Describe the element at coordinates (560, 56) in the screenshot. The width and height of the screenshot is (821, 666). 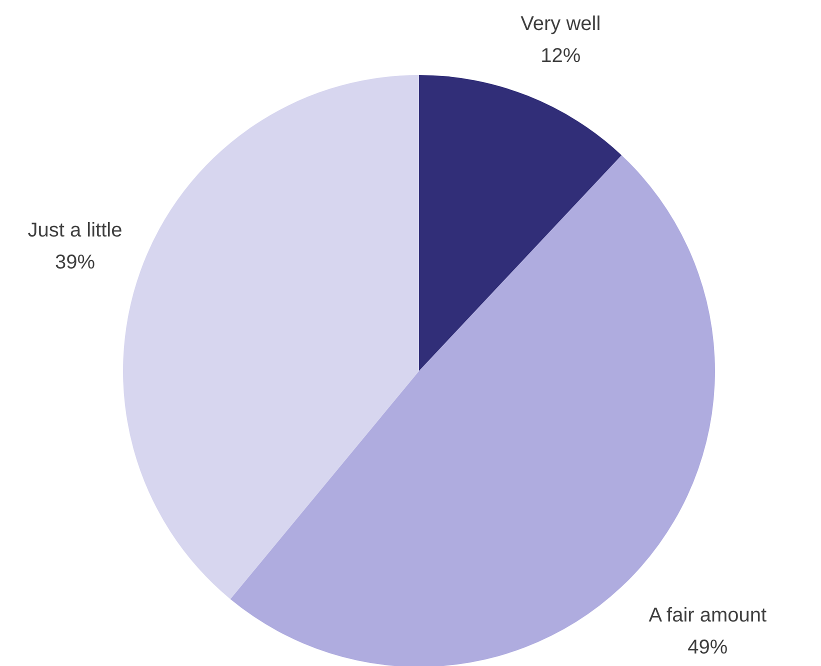
I see `data-label: 12%` at that location.